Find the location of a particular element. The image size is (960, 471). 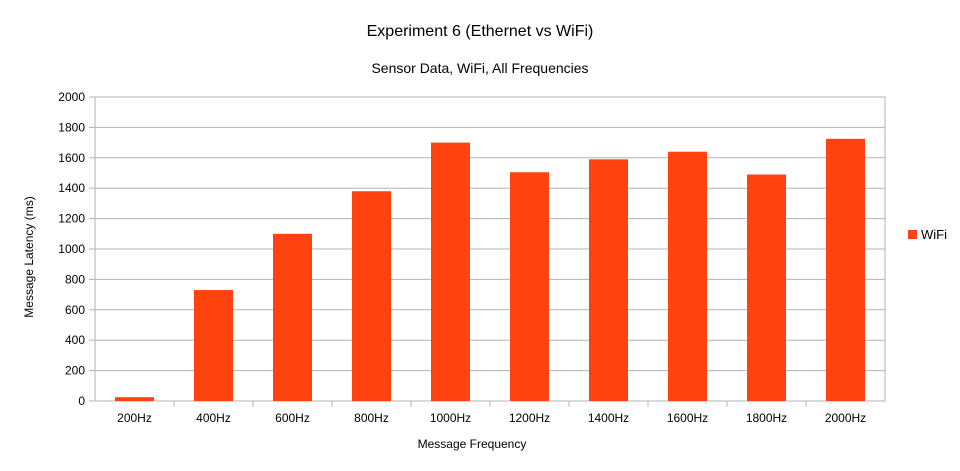

x-tick-label: 1200Hz is located at coordinates (529, 418).